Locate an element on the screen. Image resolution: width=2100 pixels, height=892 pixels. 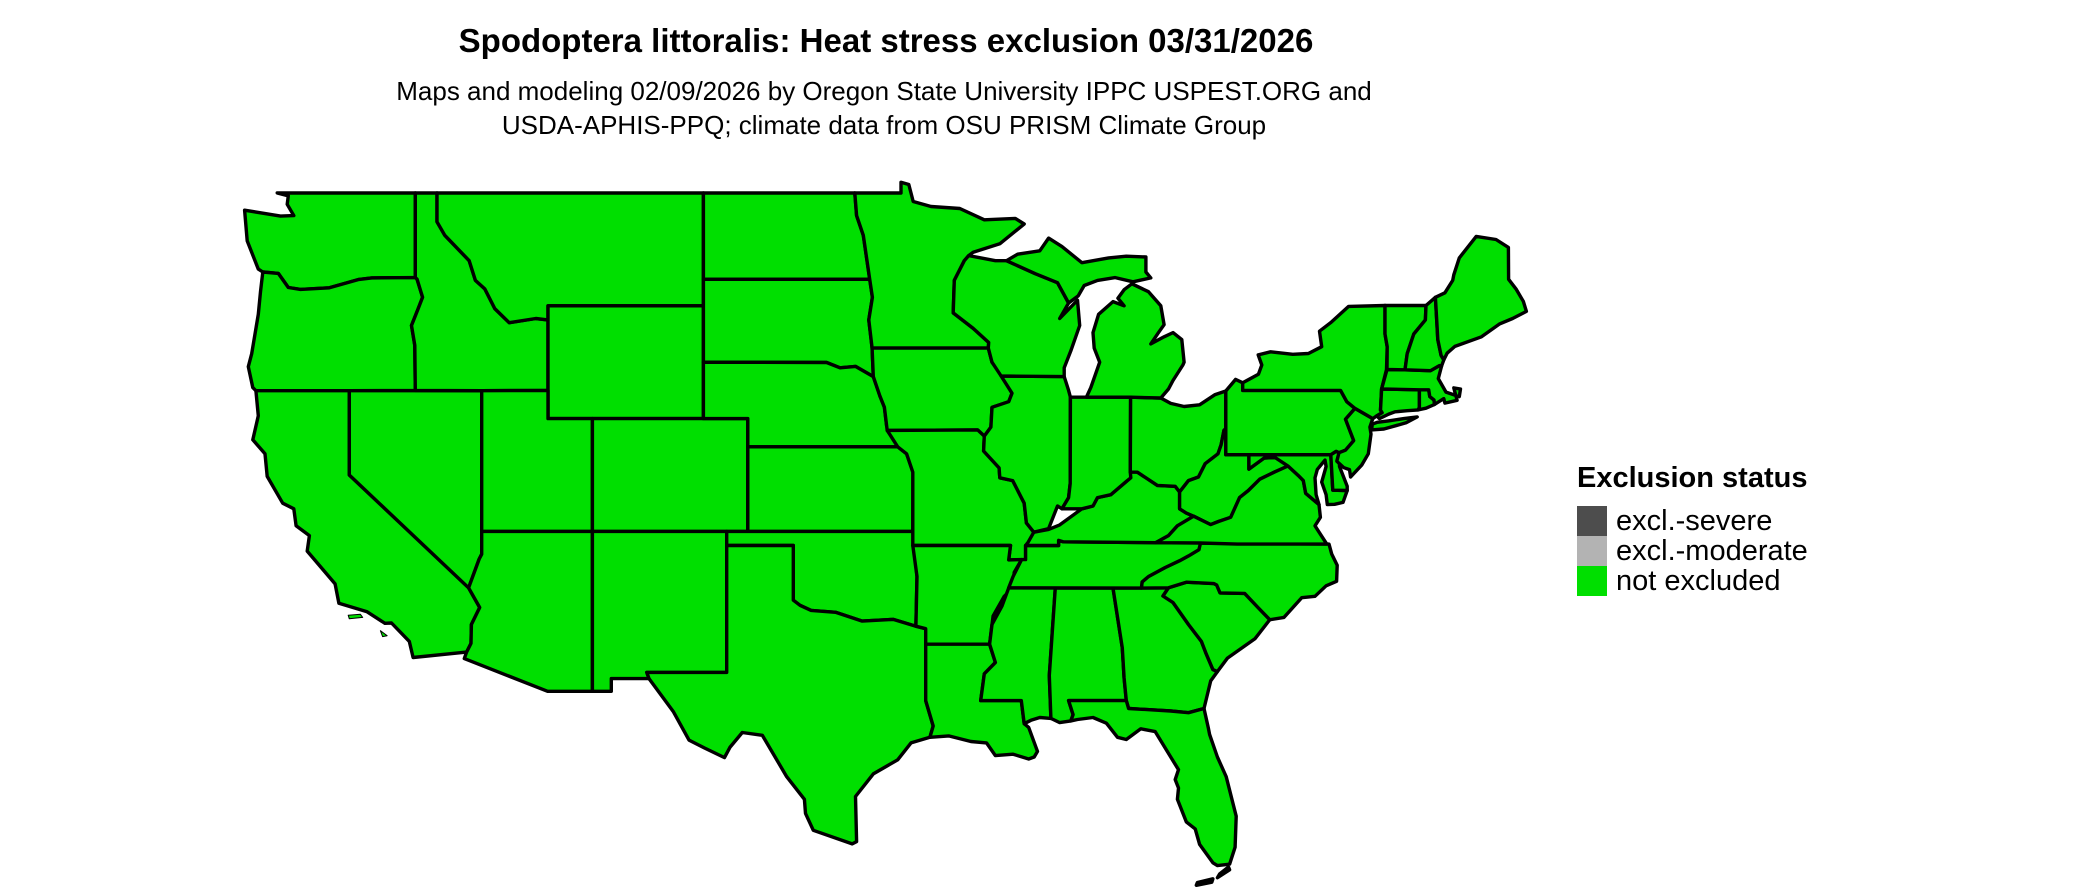
legend-label-not-excluded: not excluded is located at coordinates (1698, 581).